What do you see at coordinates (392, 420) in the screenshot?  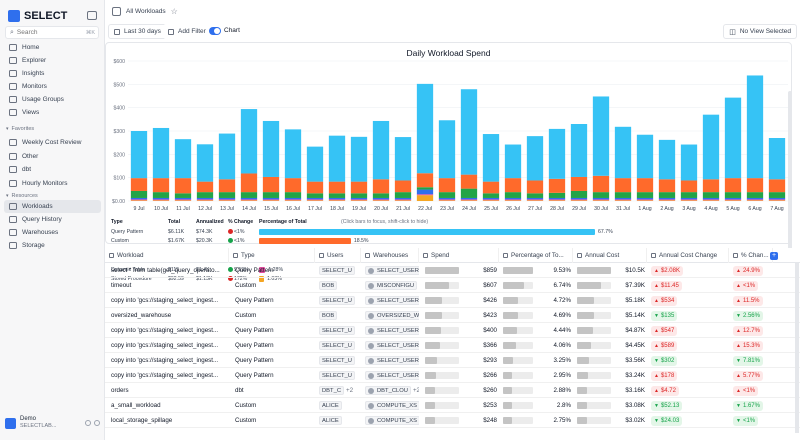 I see `warehouse-chip: COMPUTE_XS` at bounding box center [392, 420].